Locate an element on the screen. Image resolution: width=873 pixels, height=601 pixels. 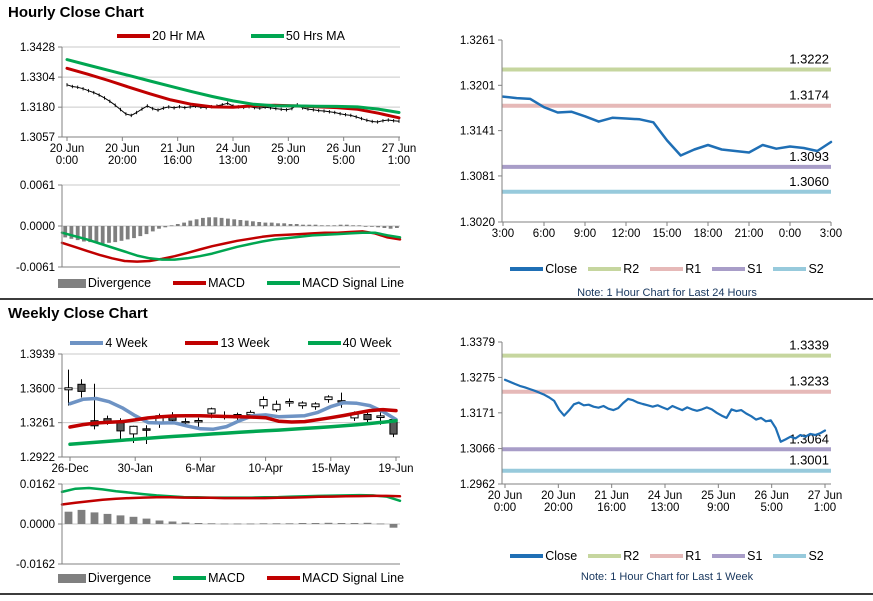
x-tick-label: 24 Jun is located at coordinates (233, 149).